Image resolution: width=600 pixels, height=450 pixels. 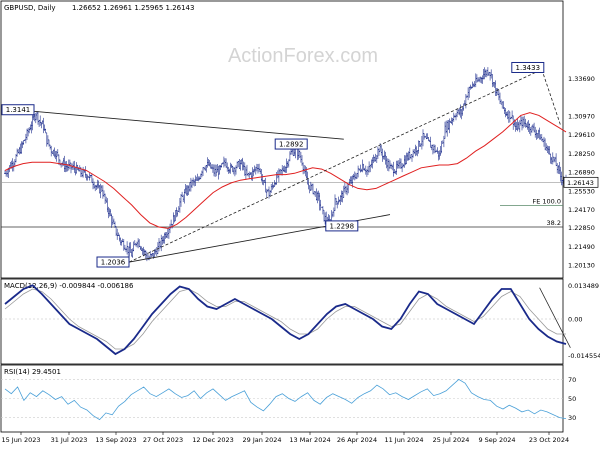 What do you see at coordinates (179, 124) in the screenshot?
I see `trendline` at bounding box center [179, 124].